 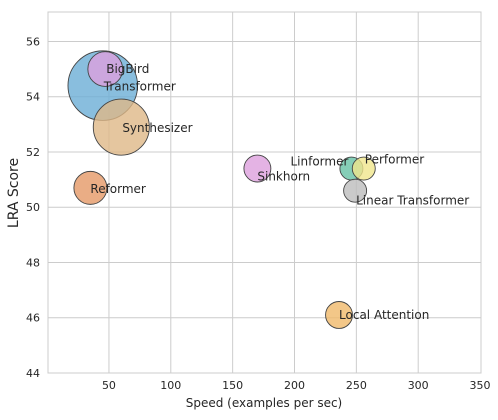 What do you see at coordinates (33, 41) in the screenshot?
I see `y-tick-label: 56` at bounding box center [33, 41].